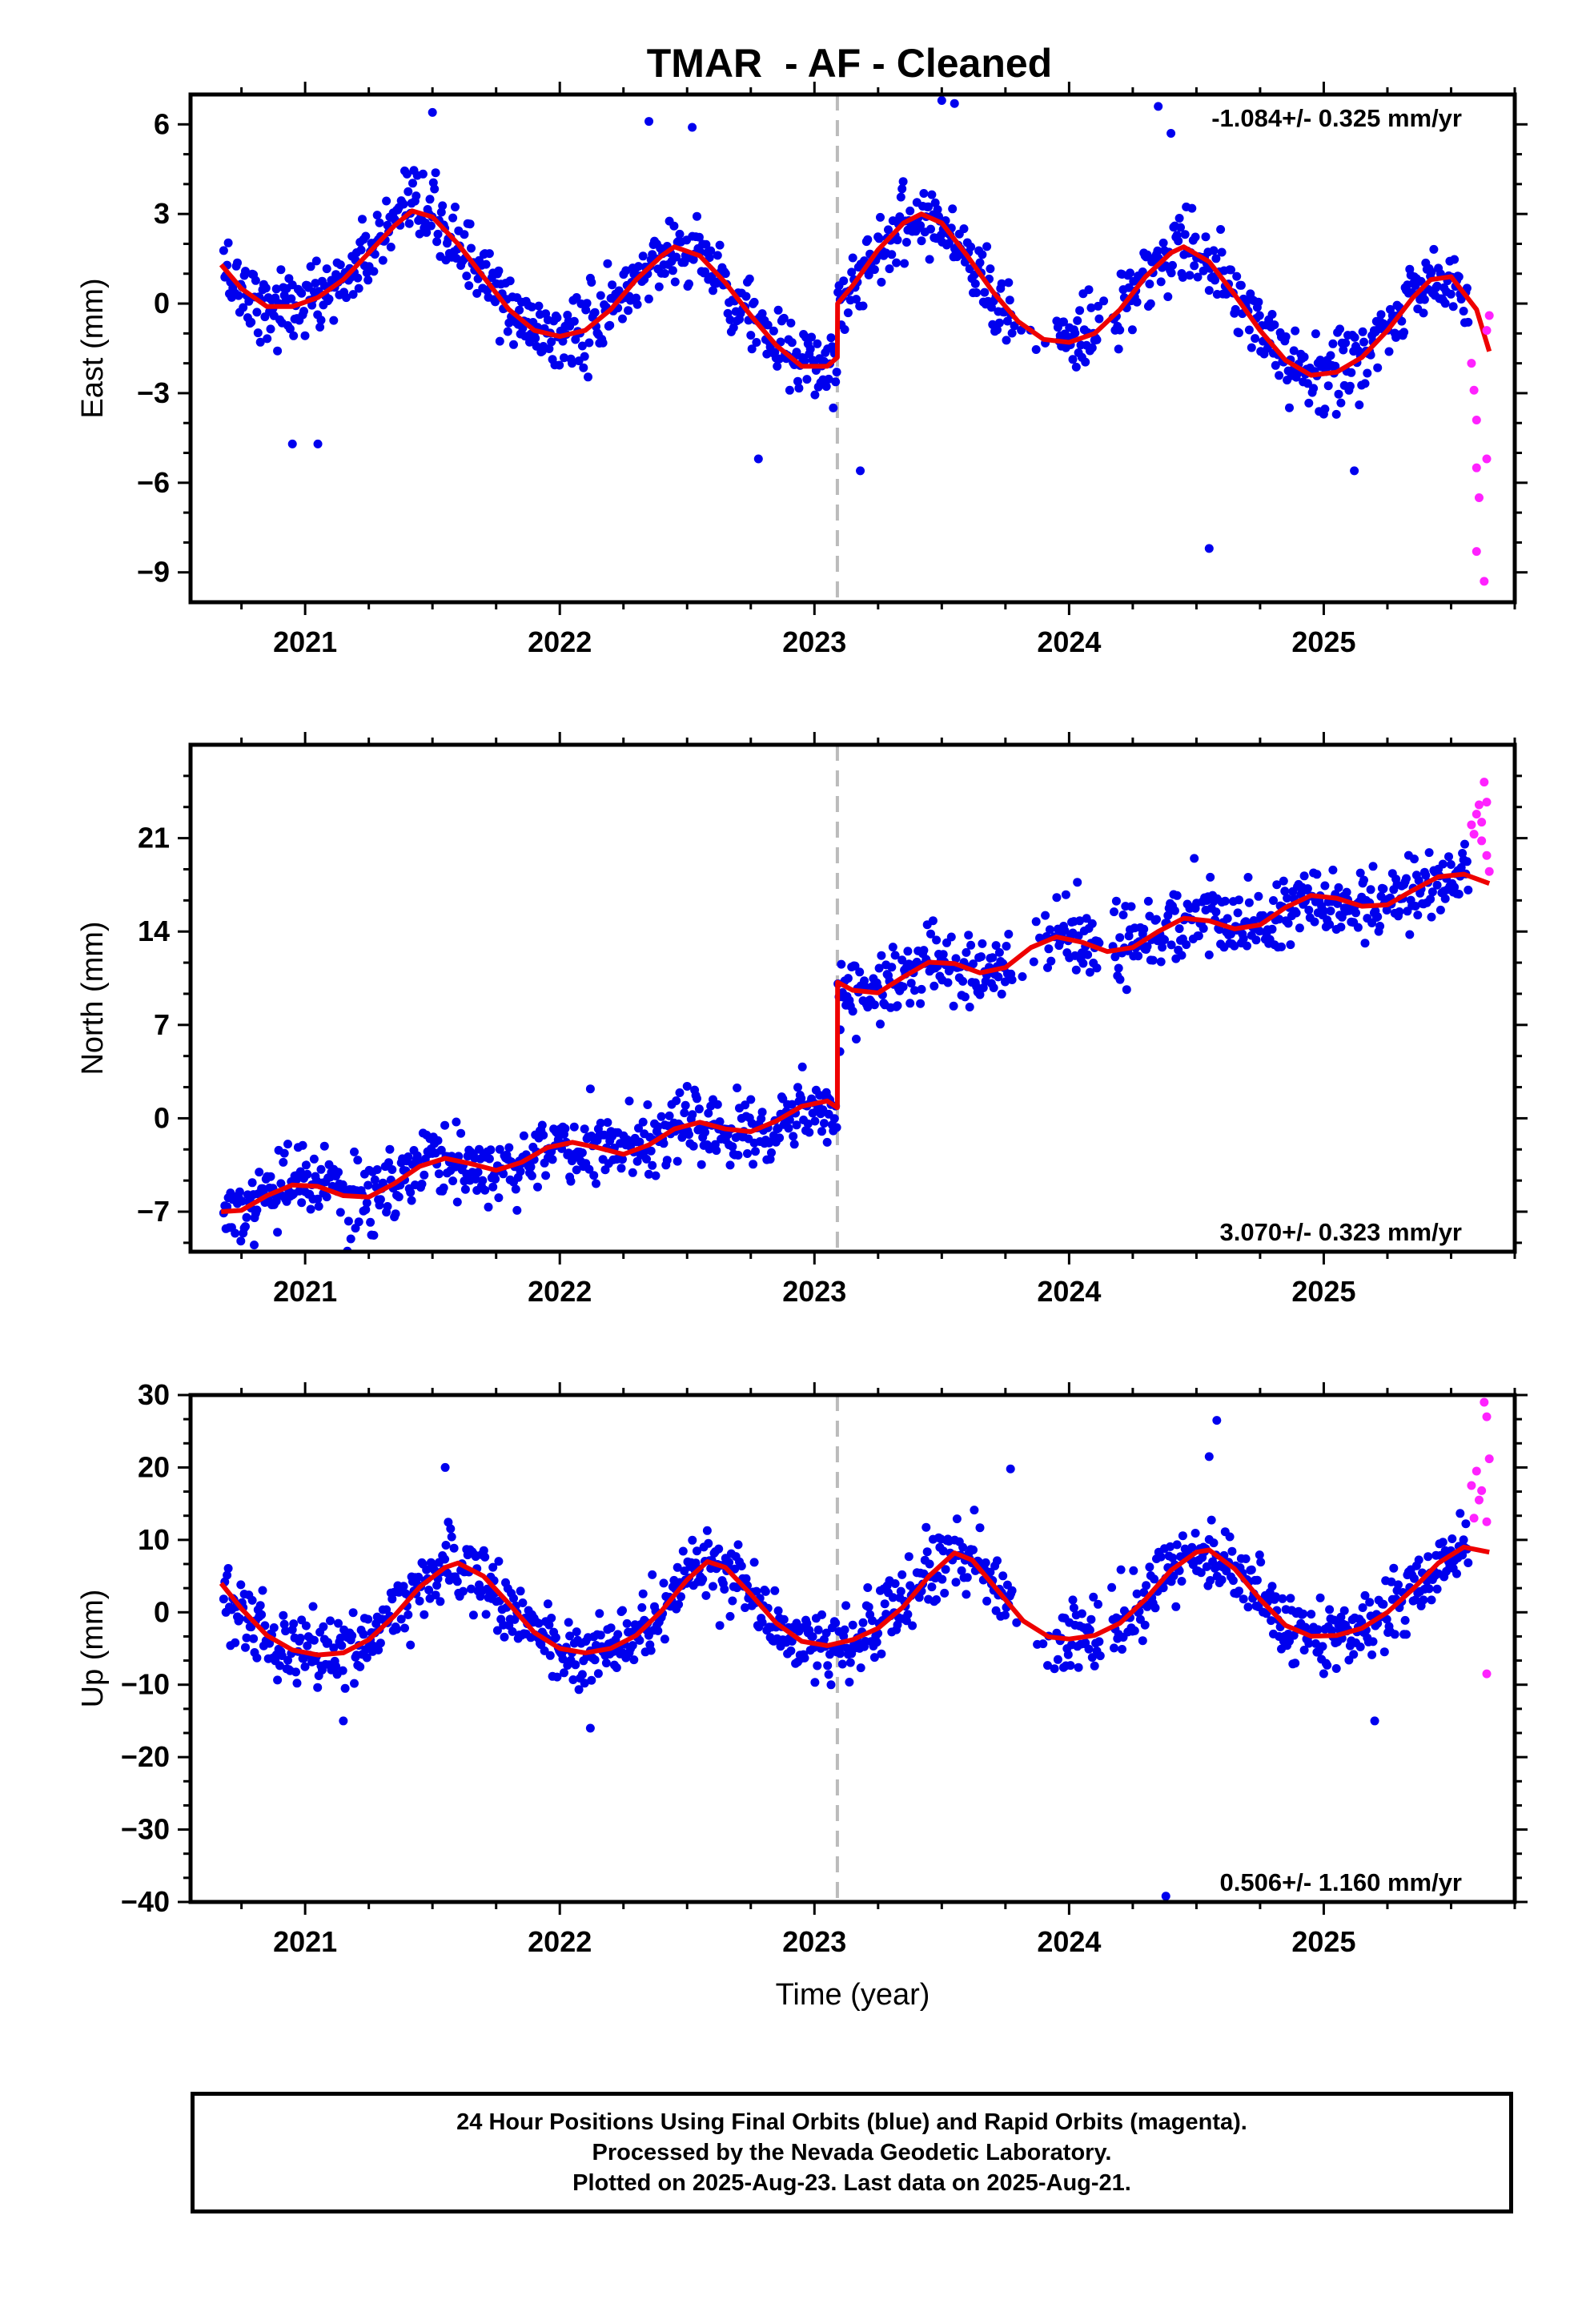  Describe the element at coordinates (856, 1042) in the screenshot. I see `model-fit-line` at that location.